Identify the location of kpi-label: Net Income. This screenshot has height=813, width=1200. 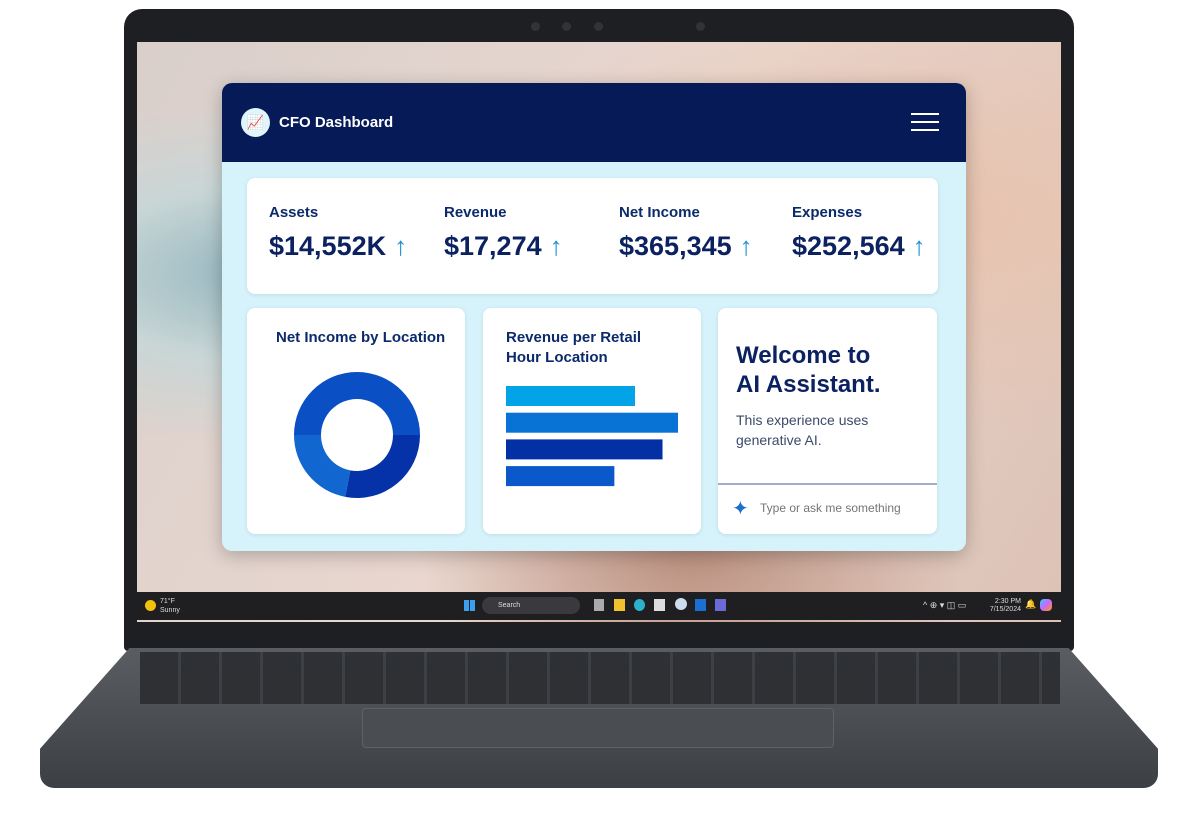
(659, 212).